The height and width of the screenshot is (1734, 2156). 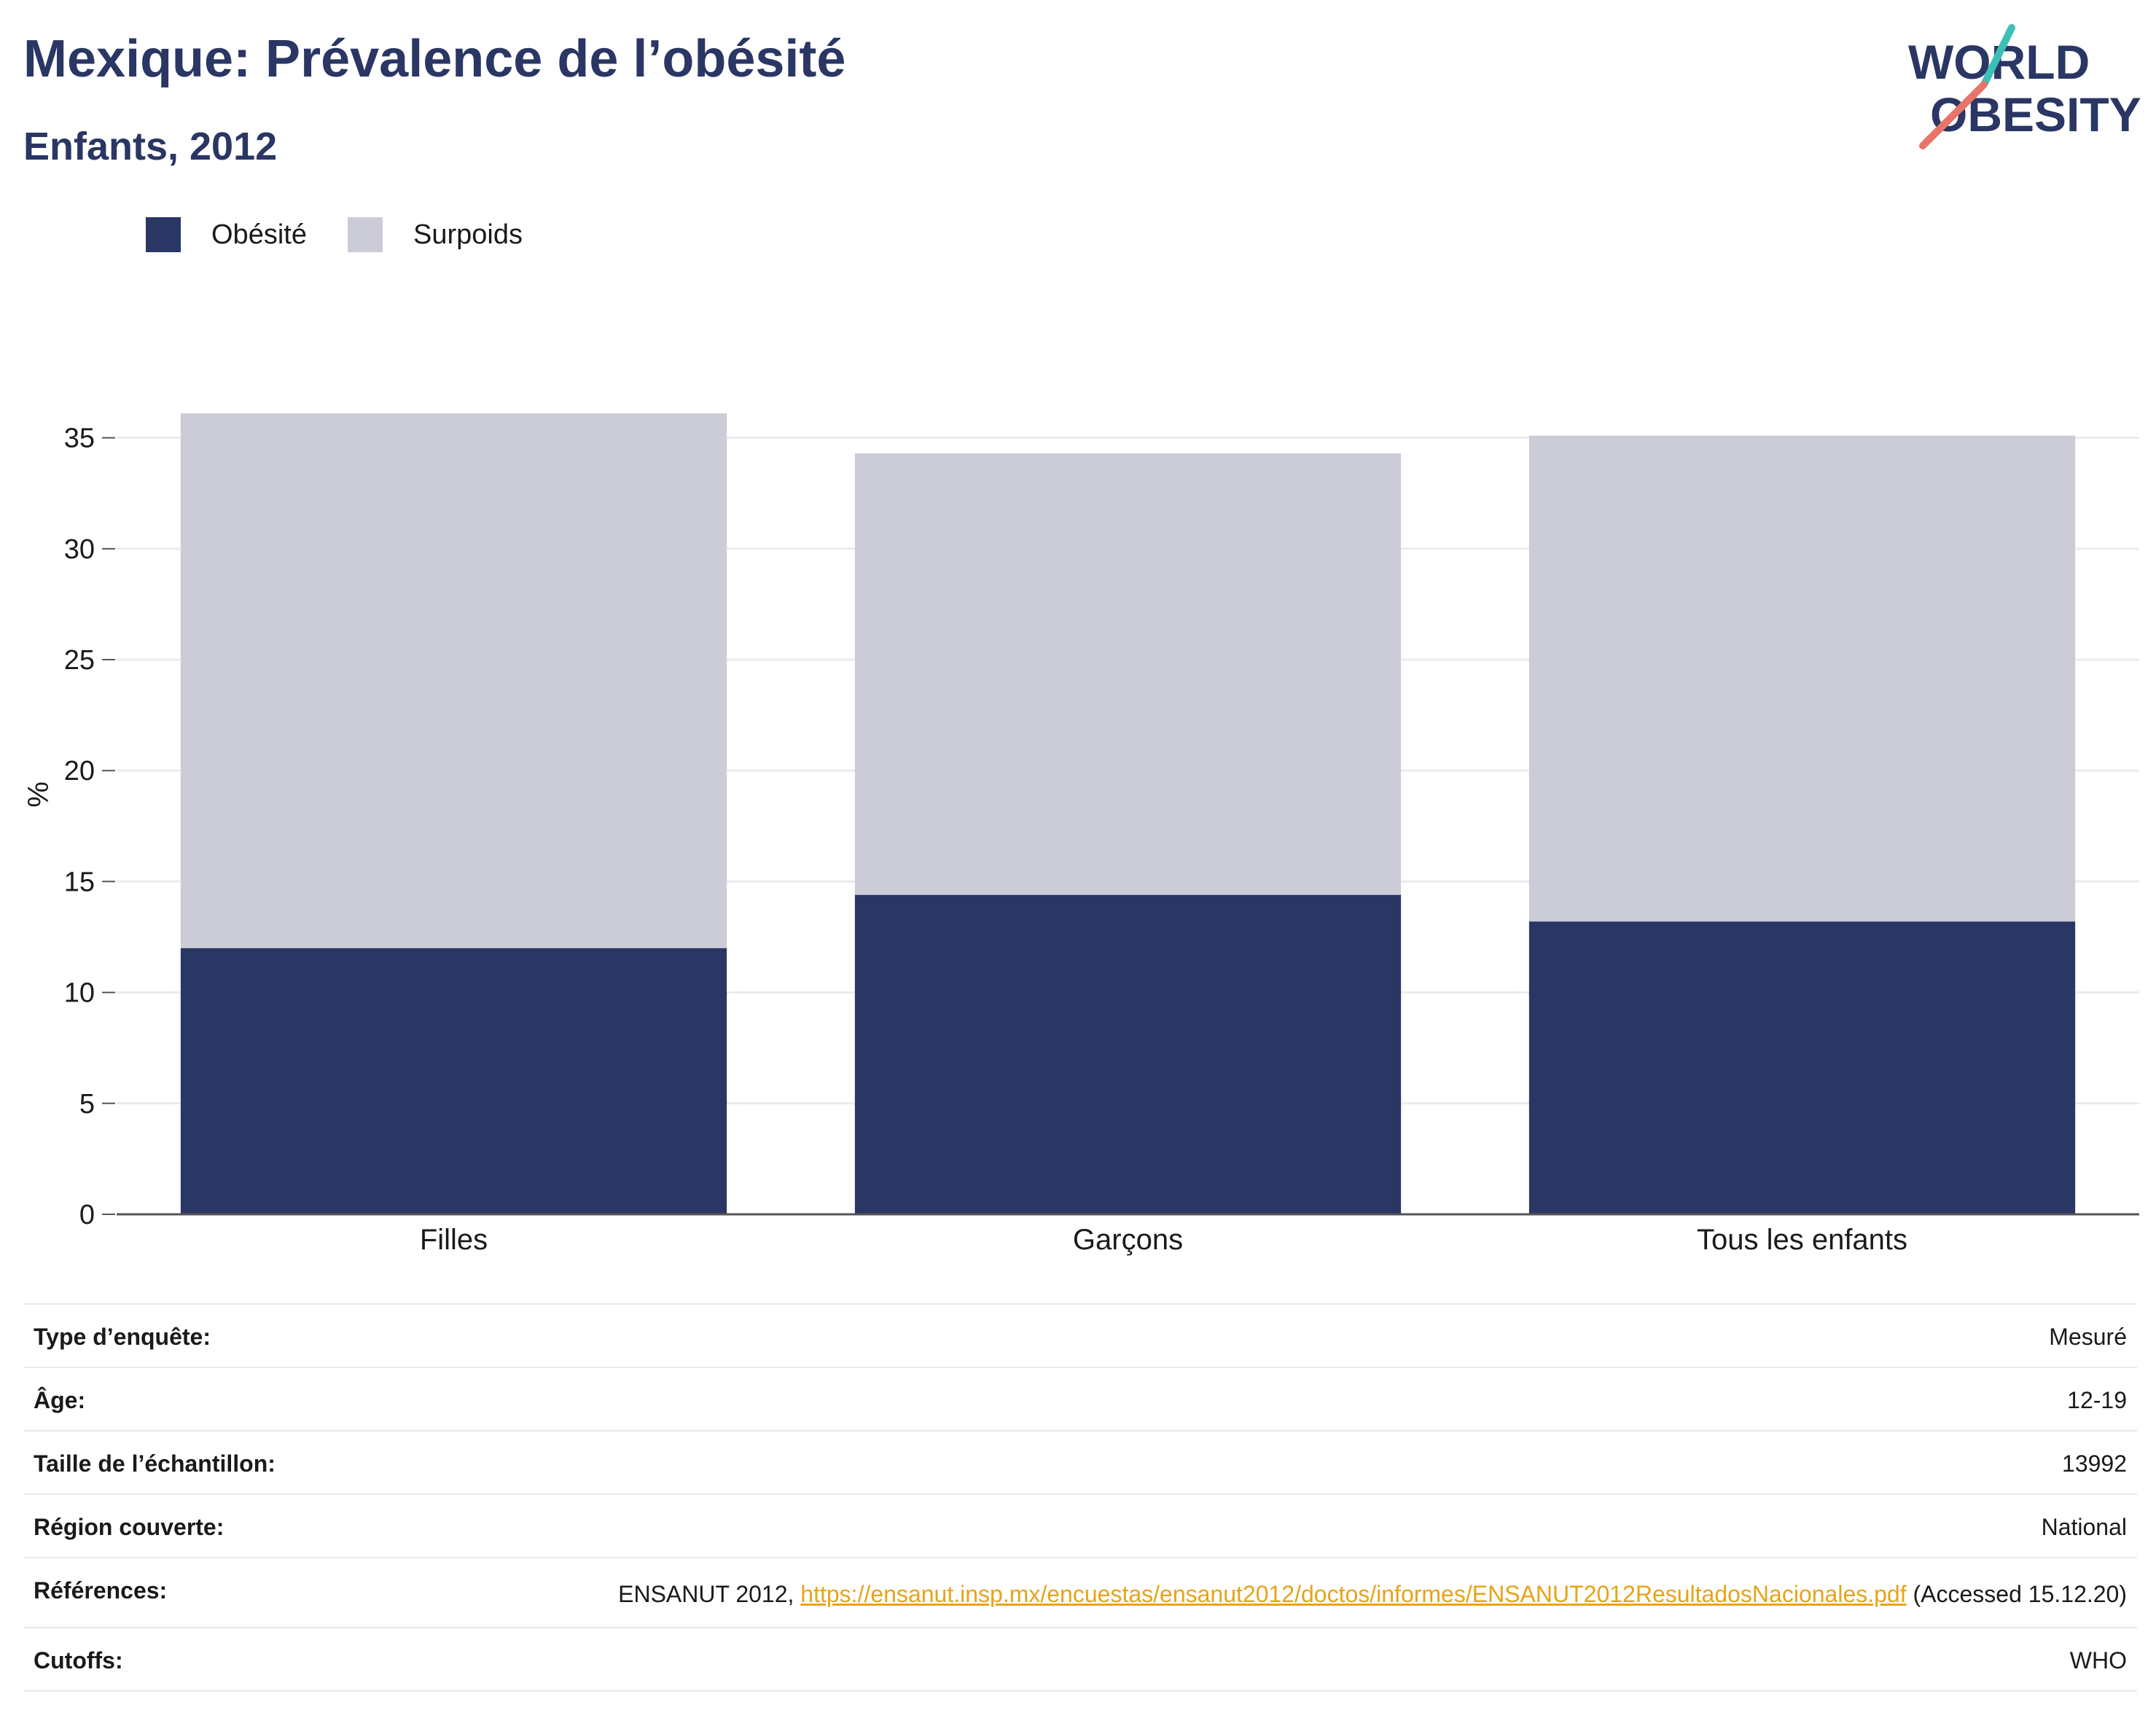 What do you see at coordinates (2084, 1527) in the screenshot?
I see `info-value-region: National` at bounding box center [2084, 1527].